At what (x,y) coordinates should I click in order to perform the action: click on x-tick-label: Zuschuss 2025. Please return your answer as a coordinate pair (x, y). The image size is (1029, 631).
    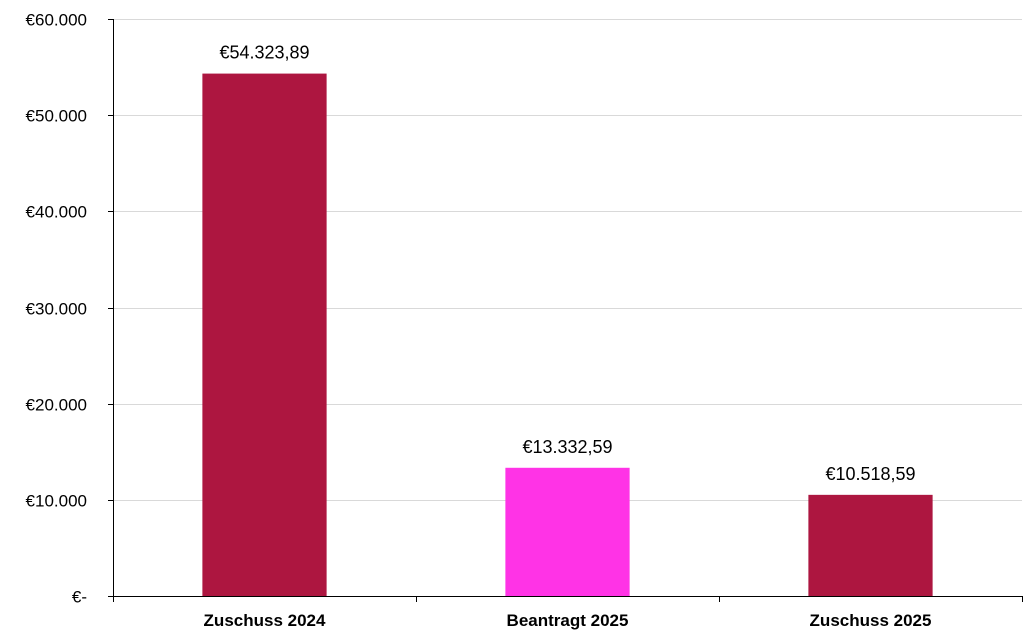
    Looking at the image, I should click on (871, 620).